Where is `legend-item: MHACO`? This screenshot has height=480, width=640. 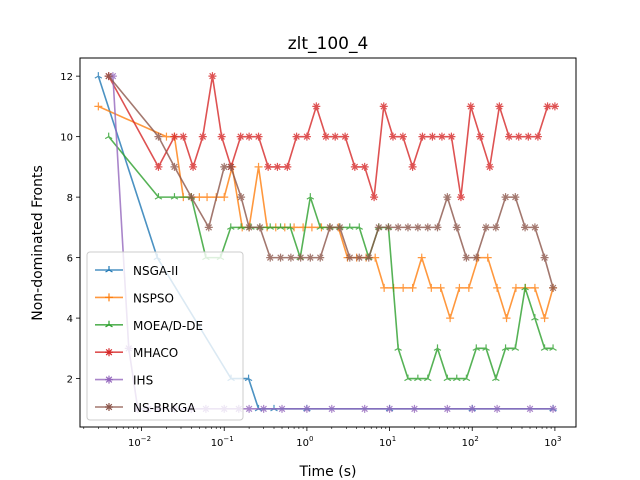 legend-item: MHACO is located at coordinates (136, 353).